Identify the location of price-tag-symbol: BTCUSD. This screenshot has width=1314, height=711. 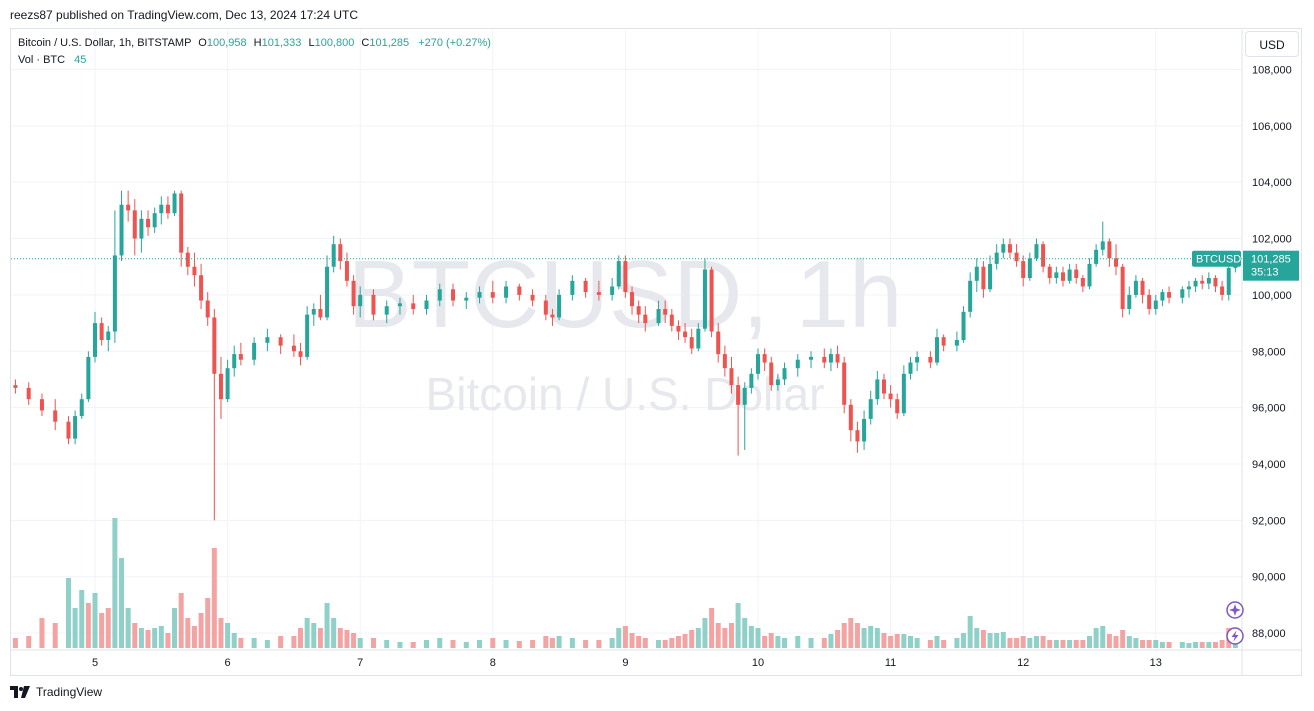
(1218, 260).